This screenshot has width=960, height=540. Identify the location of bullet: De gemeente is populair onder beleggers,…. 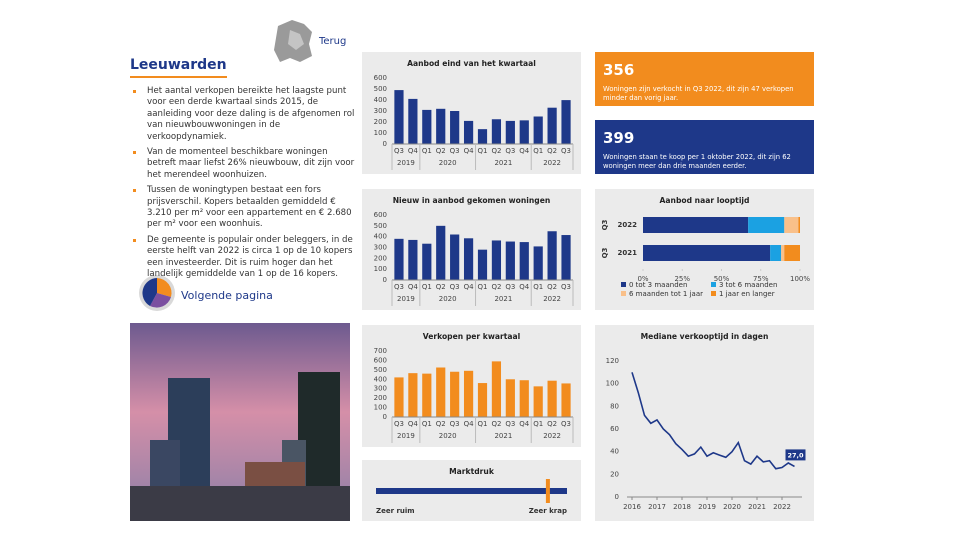
(242, 258).